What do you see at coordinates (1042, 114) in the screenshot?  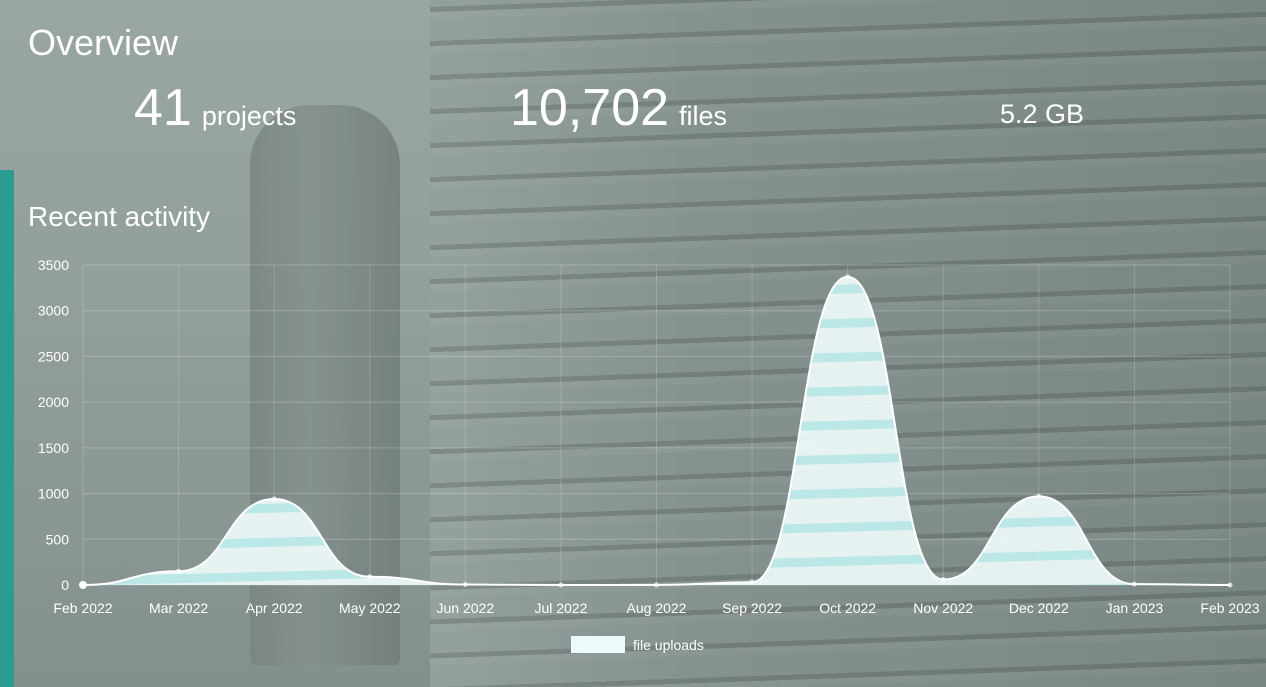 I see `storage-size-stat: 5.2 GB` at bounding box center [1042, 114].